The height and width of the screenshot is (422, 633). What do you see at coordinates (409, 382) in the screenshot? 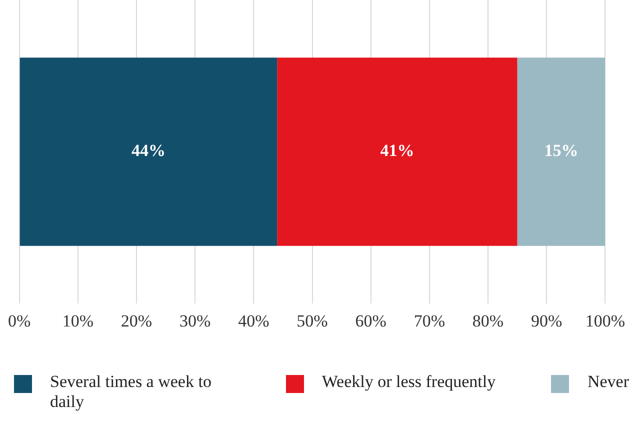
I see `legend-label: Weekly or less frequently` at bounding box center [409, 382].